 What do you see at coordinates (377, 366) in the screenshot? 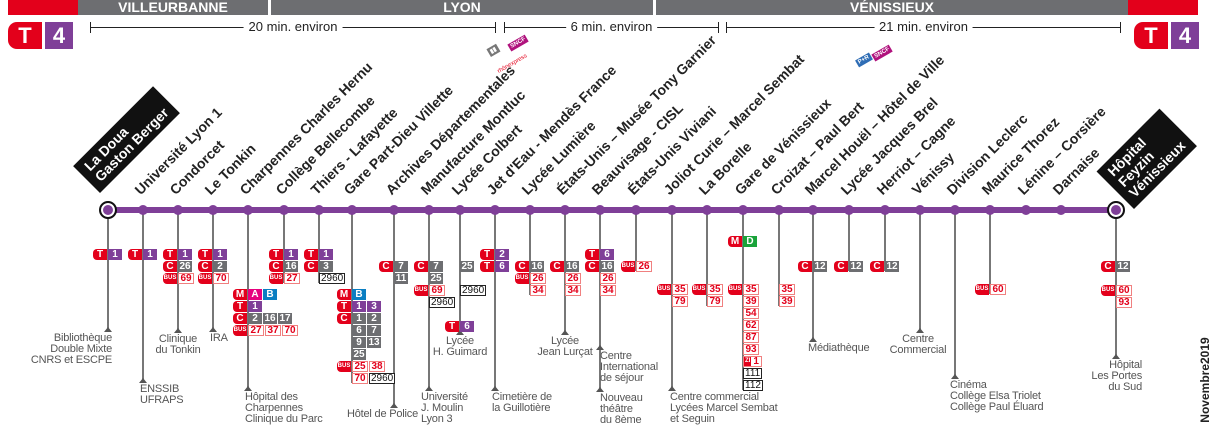
I see `bus-line-badge: 38` at bounding box center [377, 366].